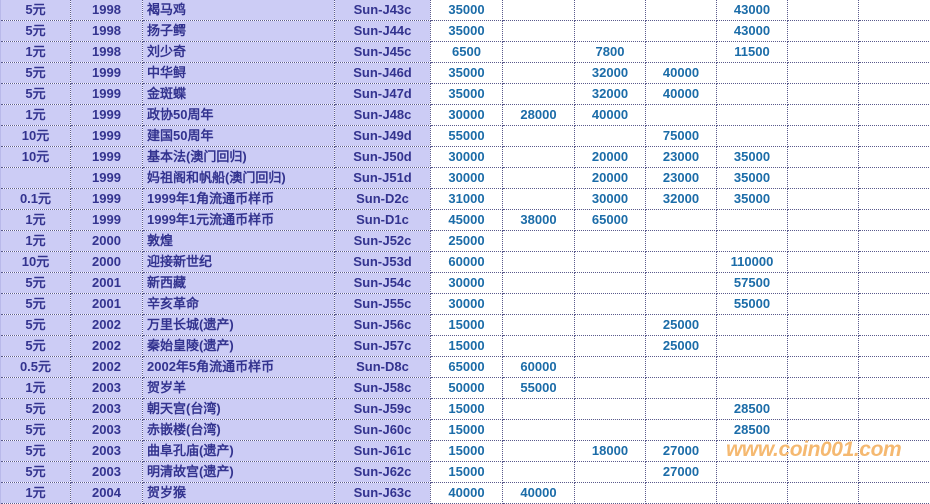 The image size is (930, 504). What do you see at coordinates (752, 10) in the screenshot?
I see `price-cell-5: 43000` at bounding box center [752, 10].